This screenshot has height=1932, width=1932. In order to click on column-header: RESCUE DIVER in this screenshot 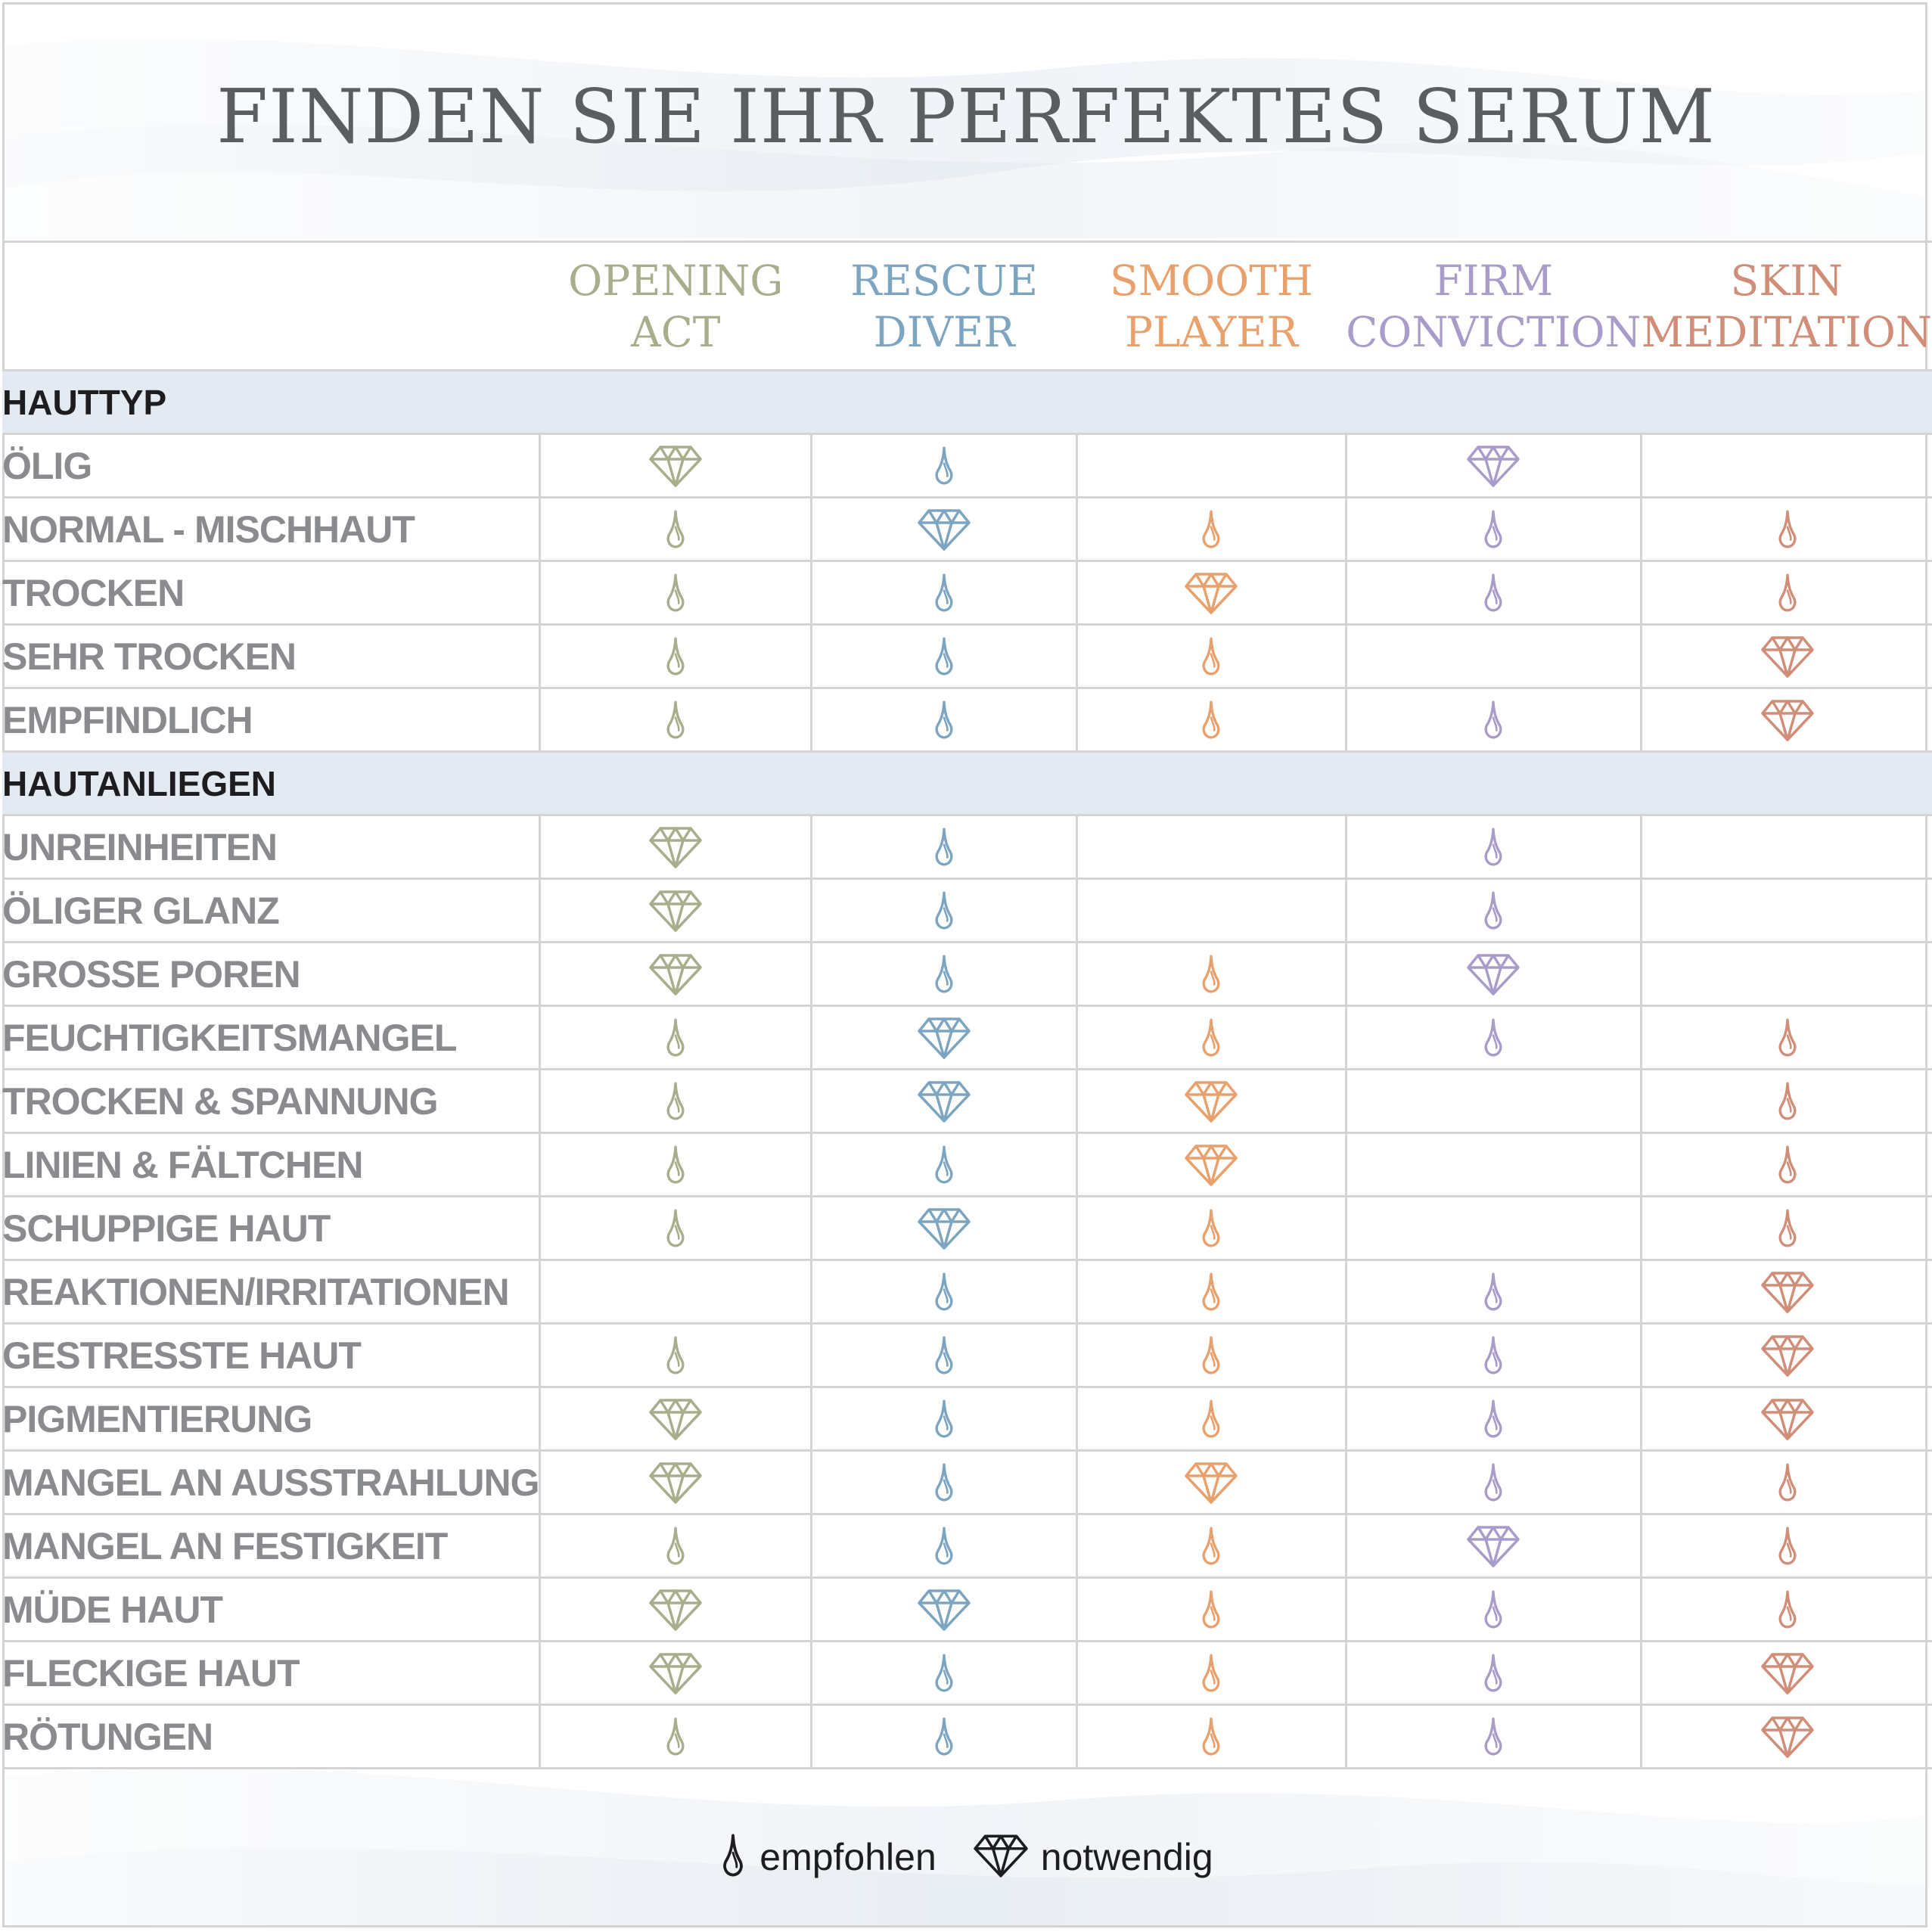, I will do `click(944, 306)`.